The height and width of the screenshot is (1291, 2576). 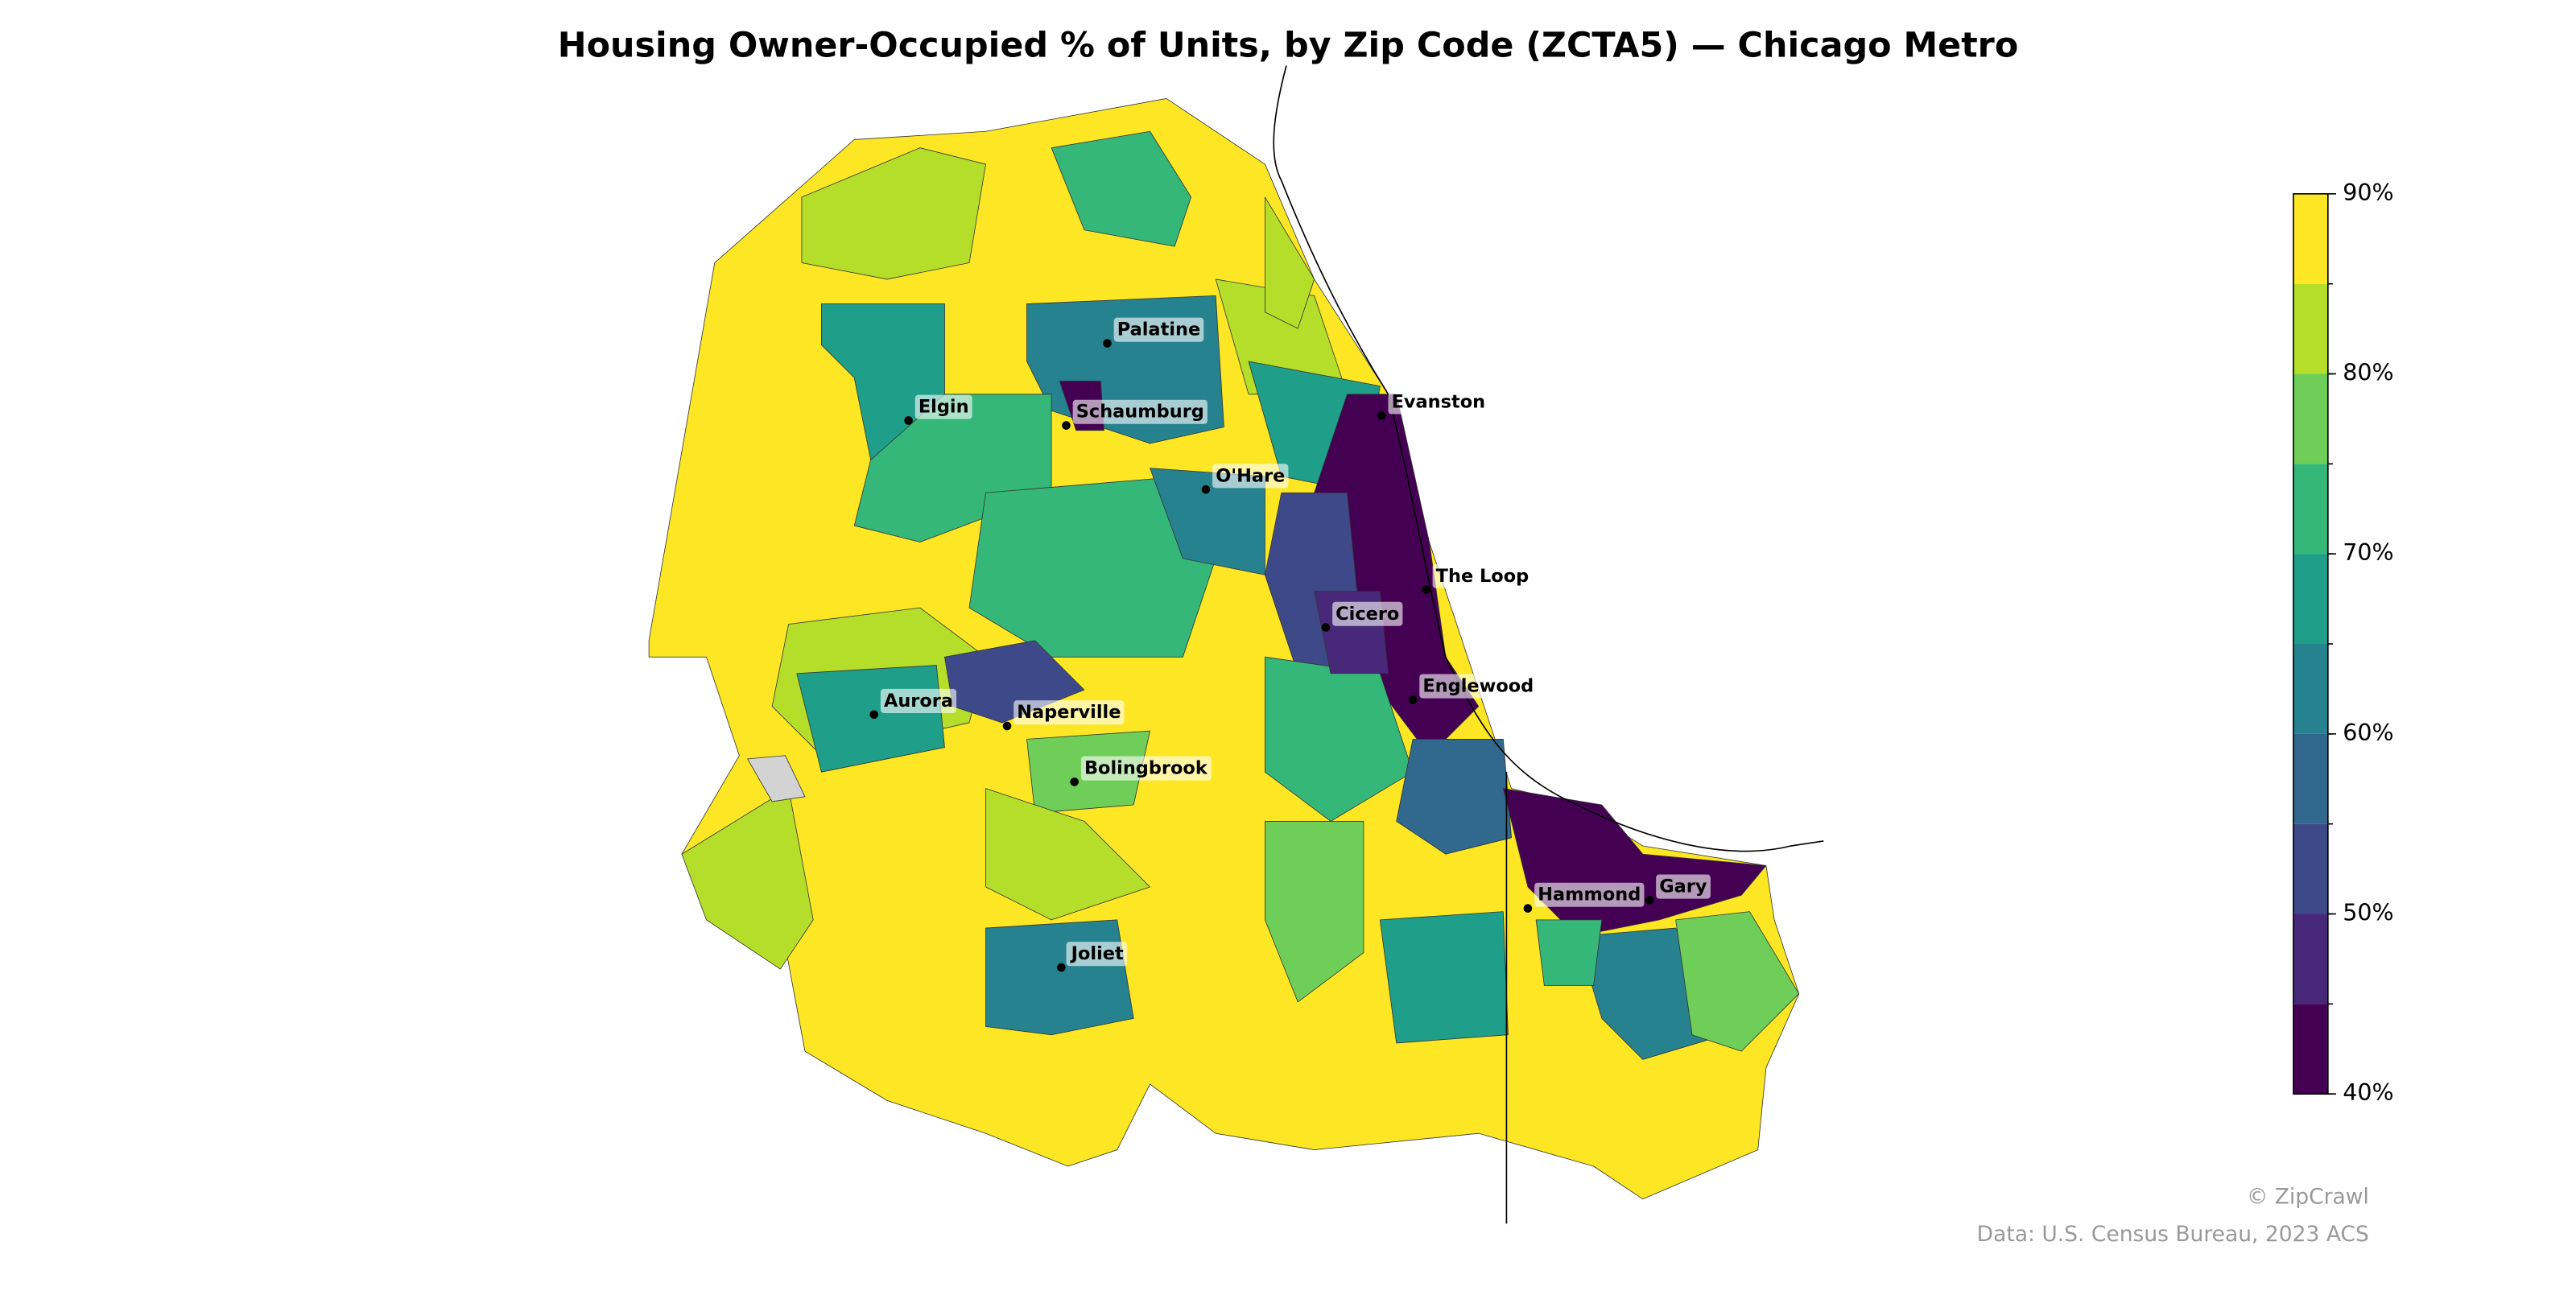 What do you see at coordinates (2308, 1196) in the screenshot?
I see `credit: © ZipCrawl` at bounding box center [2308, 1196].